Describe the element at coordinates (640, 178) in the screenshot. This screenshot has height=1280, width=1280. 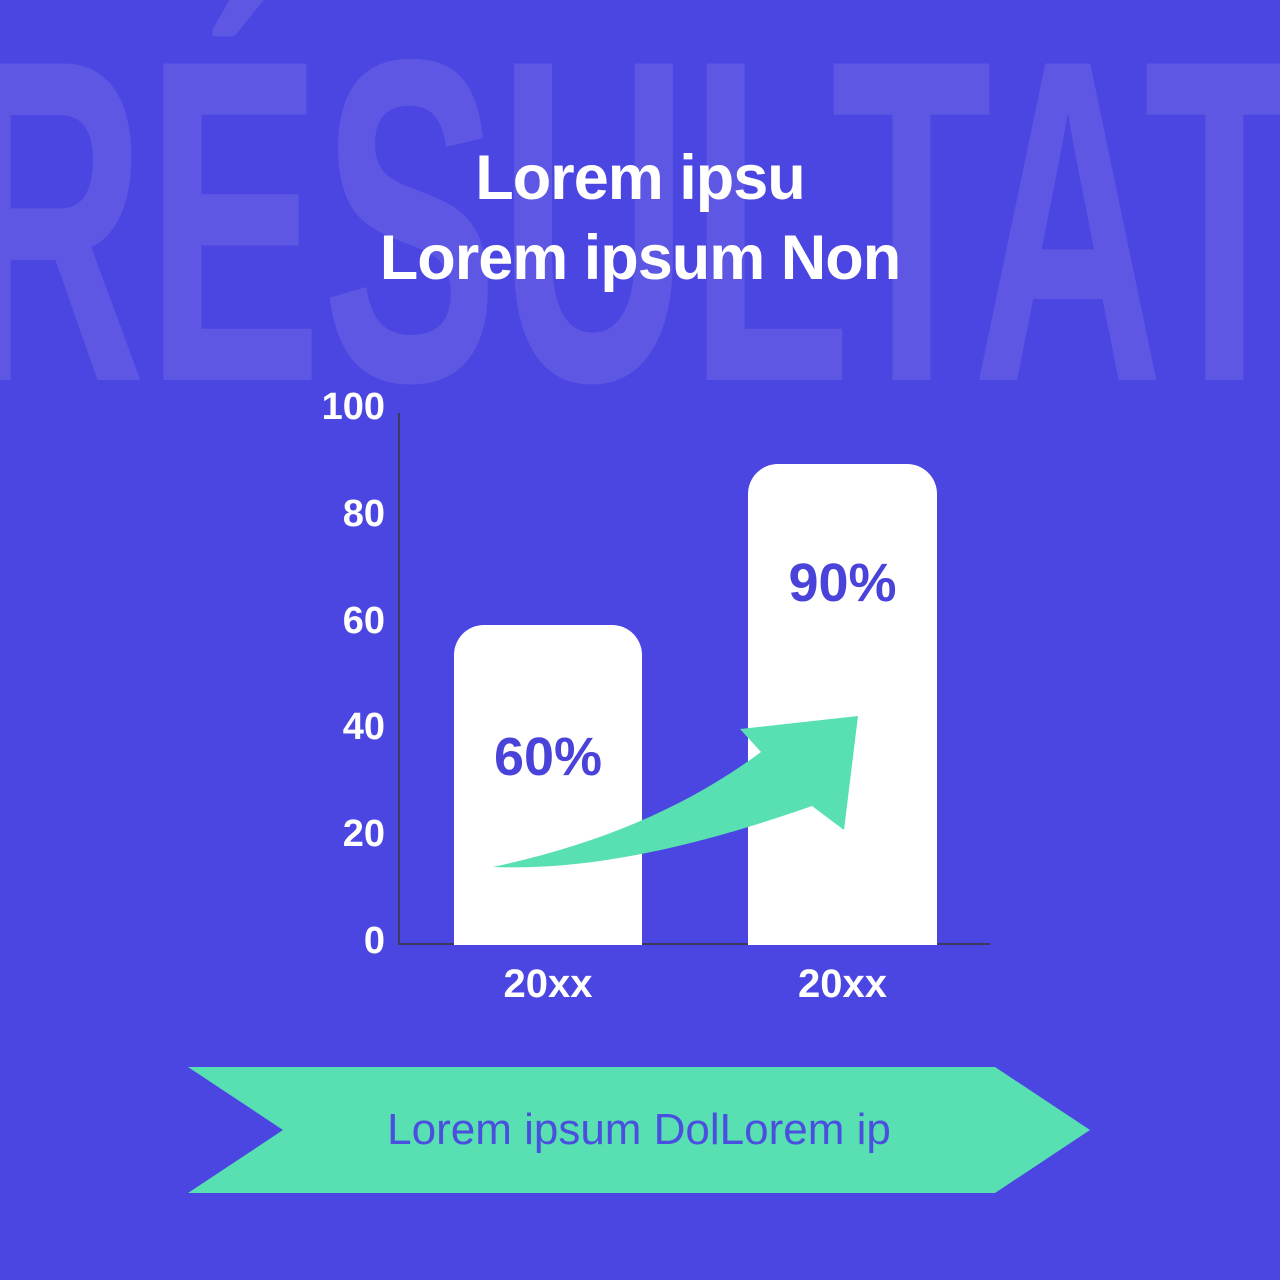
I see `title-line-1: Lorem ipsu` at that location.